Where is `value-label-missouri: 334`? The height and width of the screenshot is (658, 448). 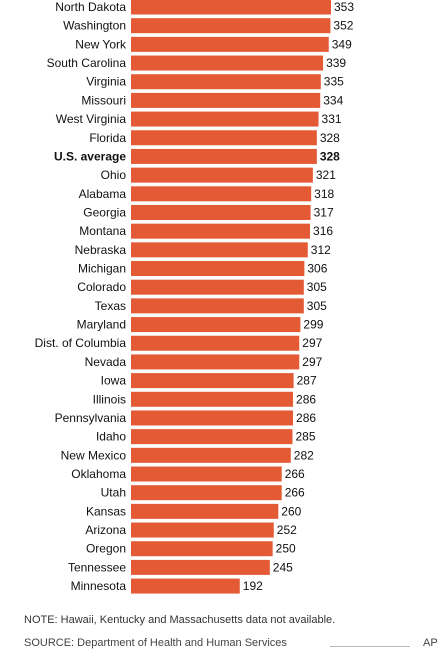
value-label-missouri: 334 is located at coordinates (333, 100).